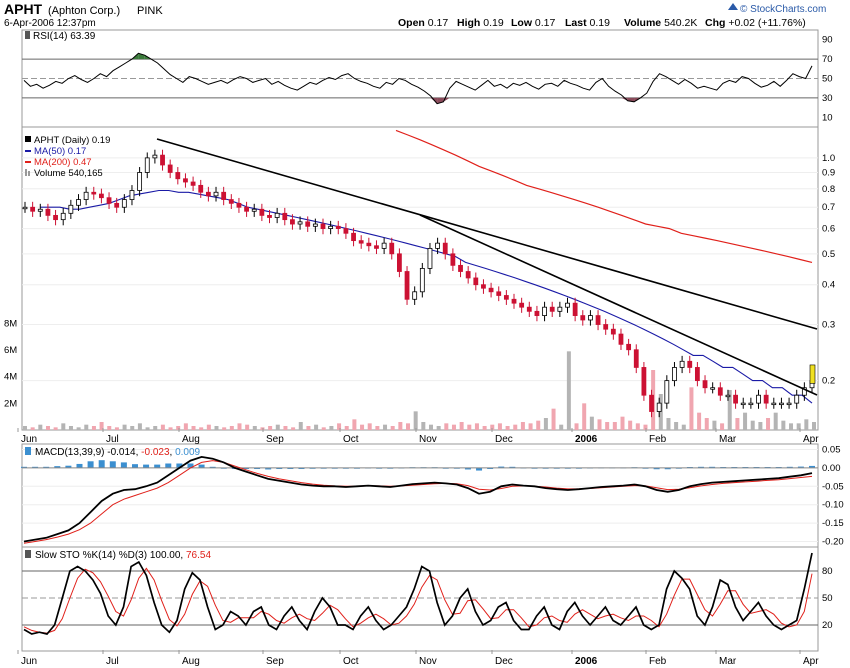  What do you see at coordinates (64, 36) in the screenshot?
I see `rsi-label: RSI(14) 63.39` at bounding box center [64, 36].